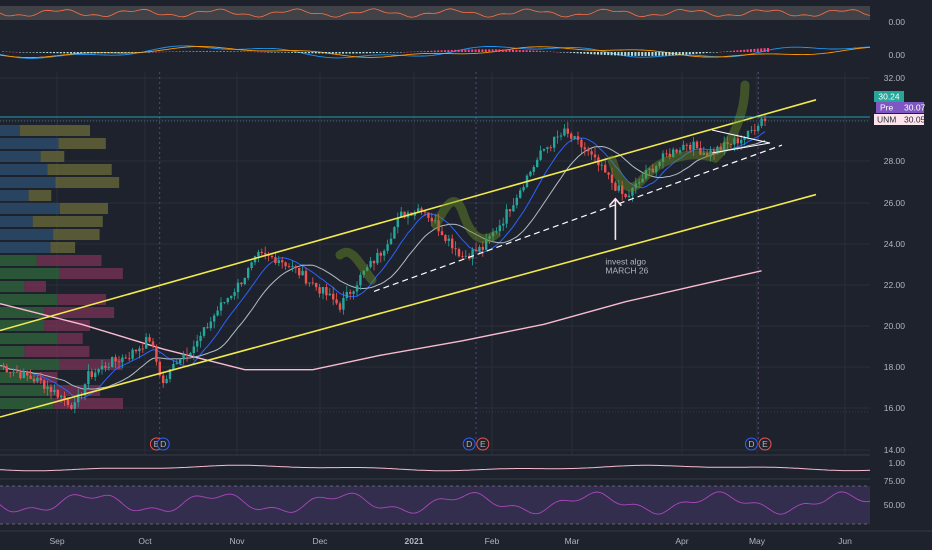  I want to click on time-tick-label: Dec, so click(320, 541).